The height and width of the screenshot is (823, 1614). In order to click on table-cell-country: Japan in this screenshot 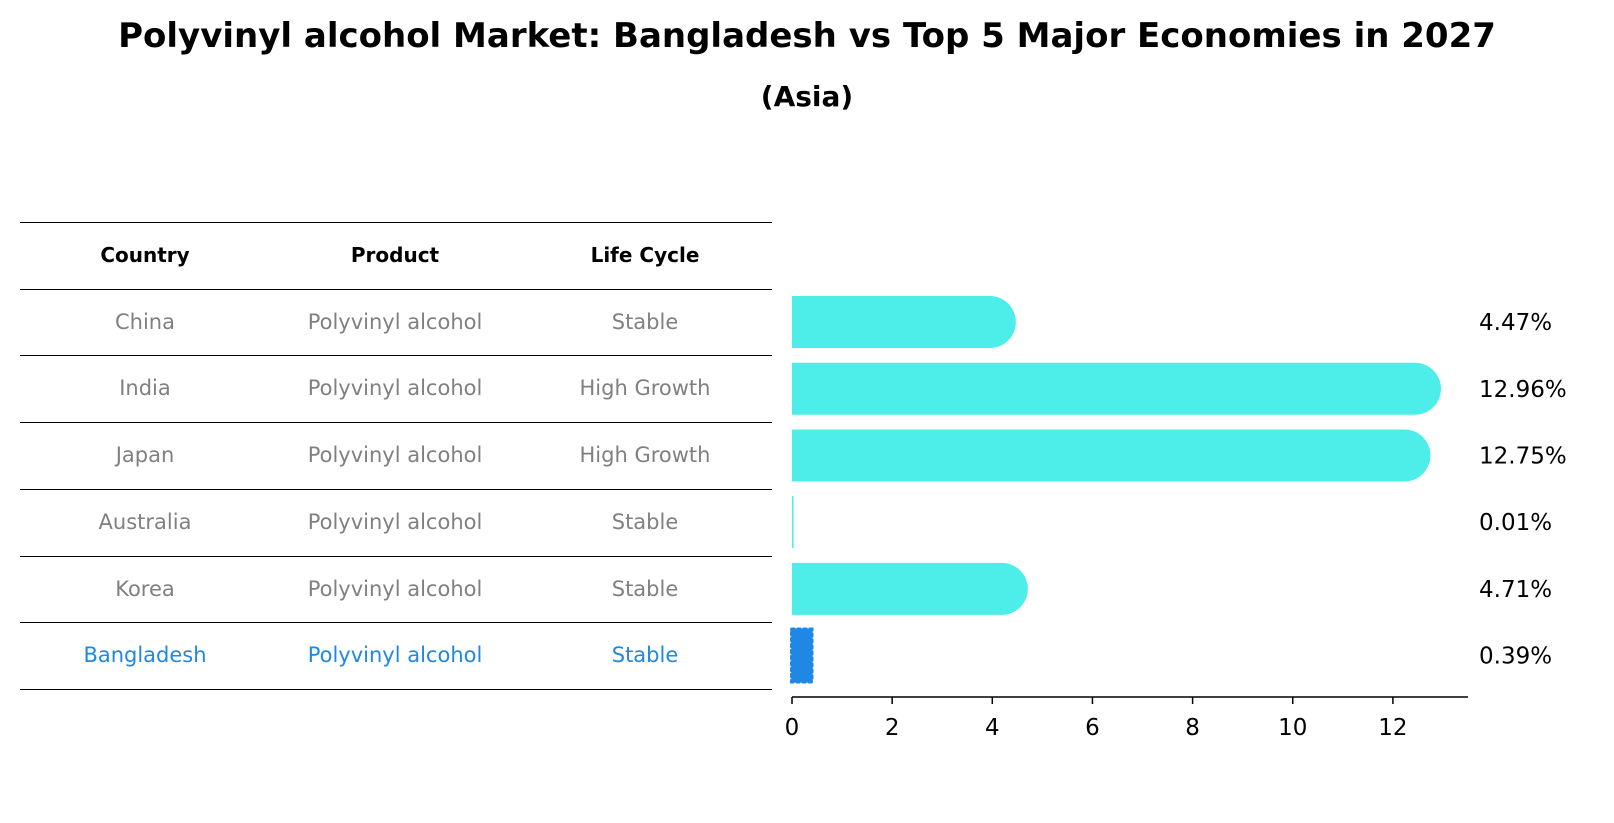, I will do `click(145, 455)`.